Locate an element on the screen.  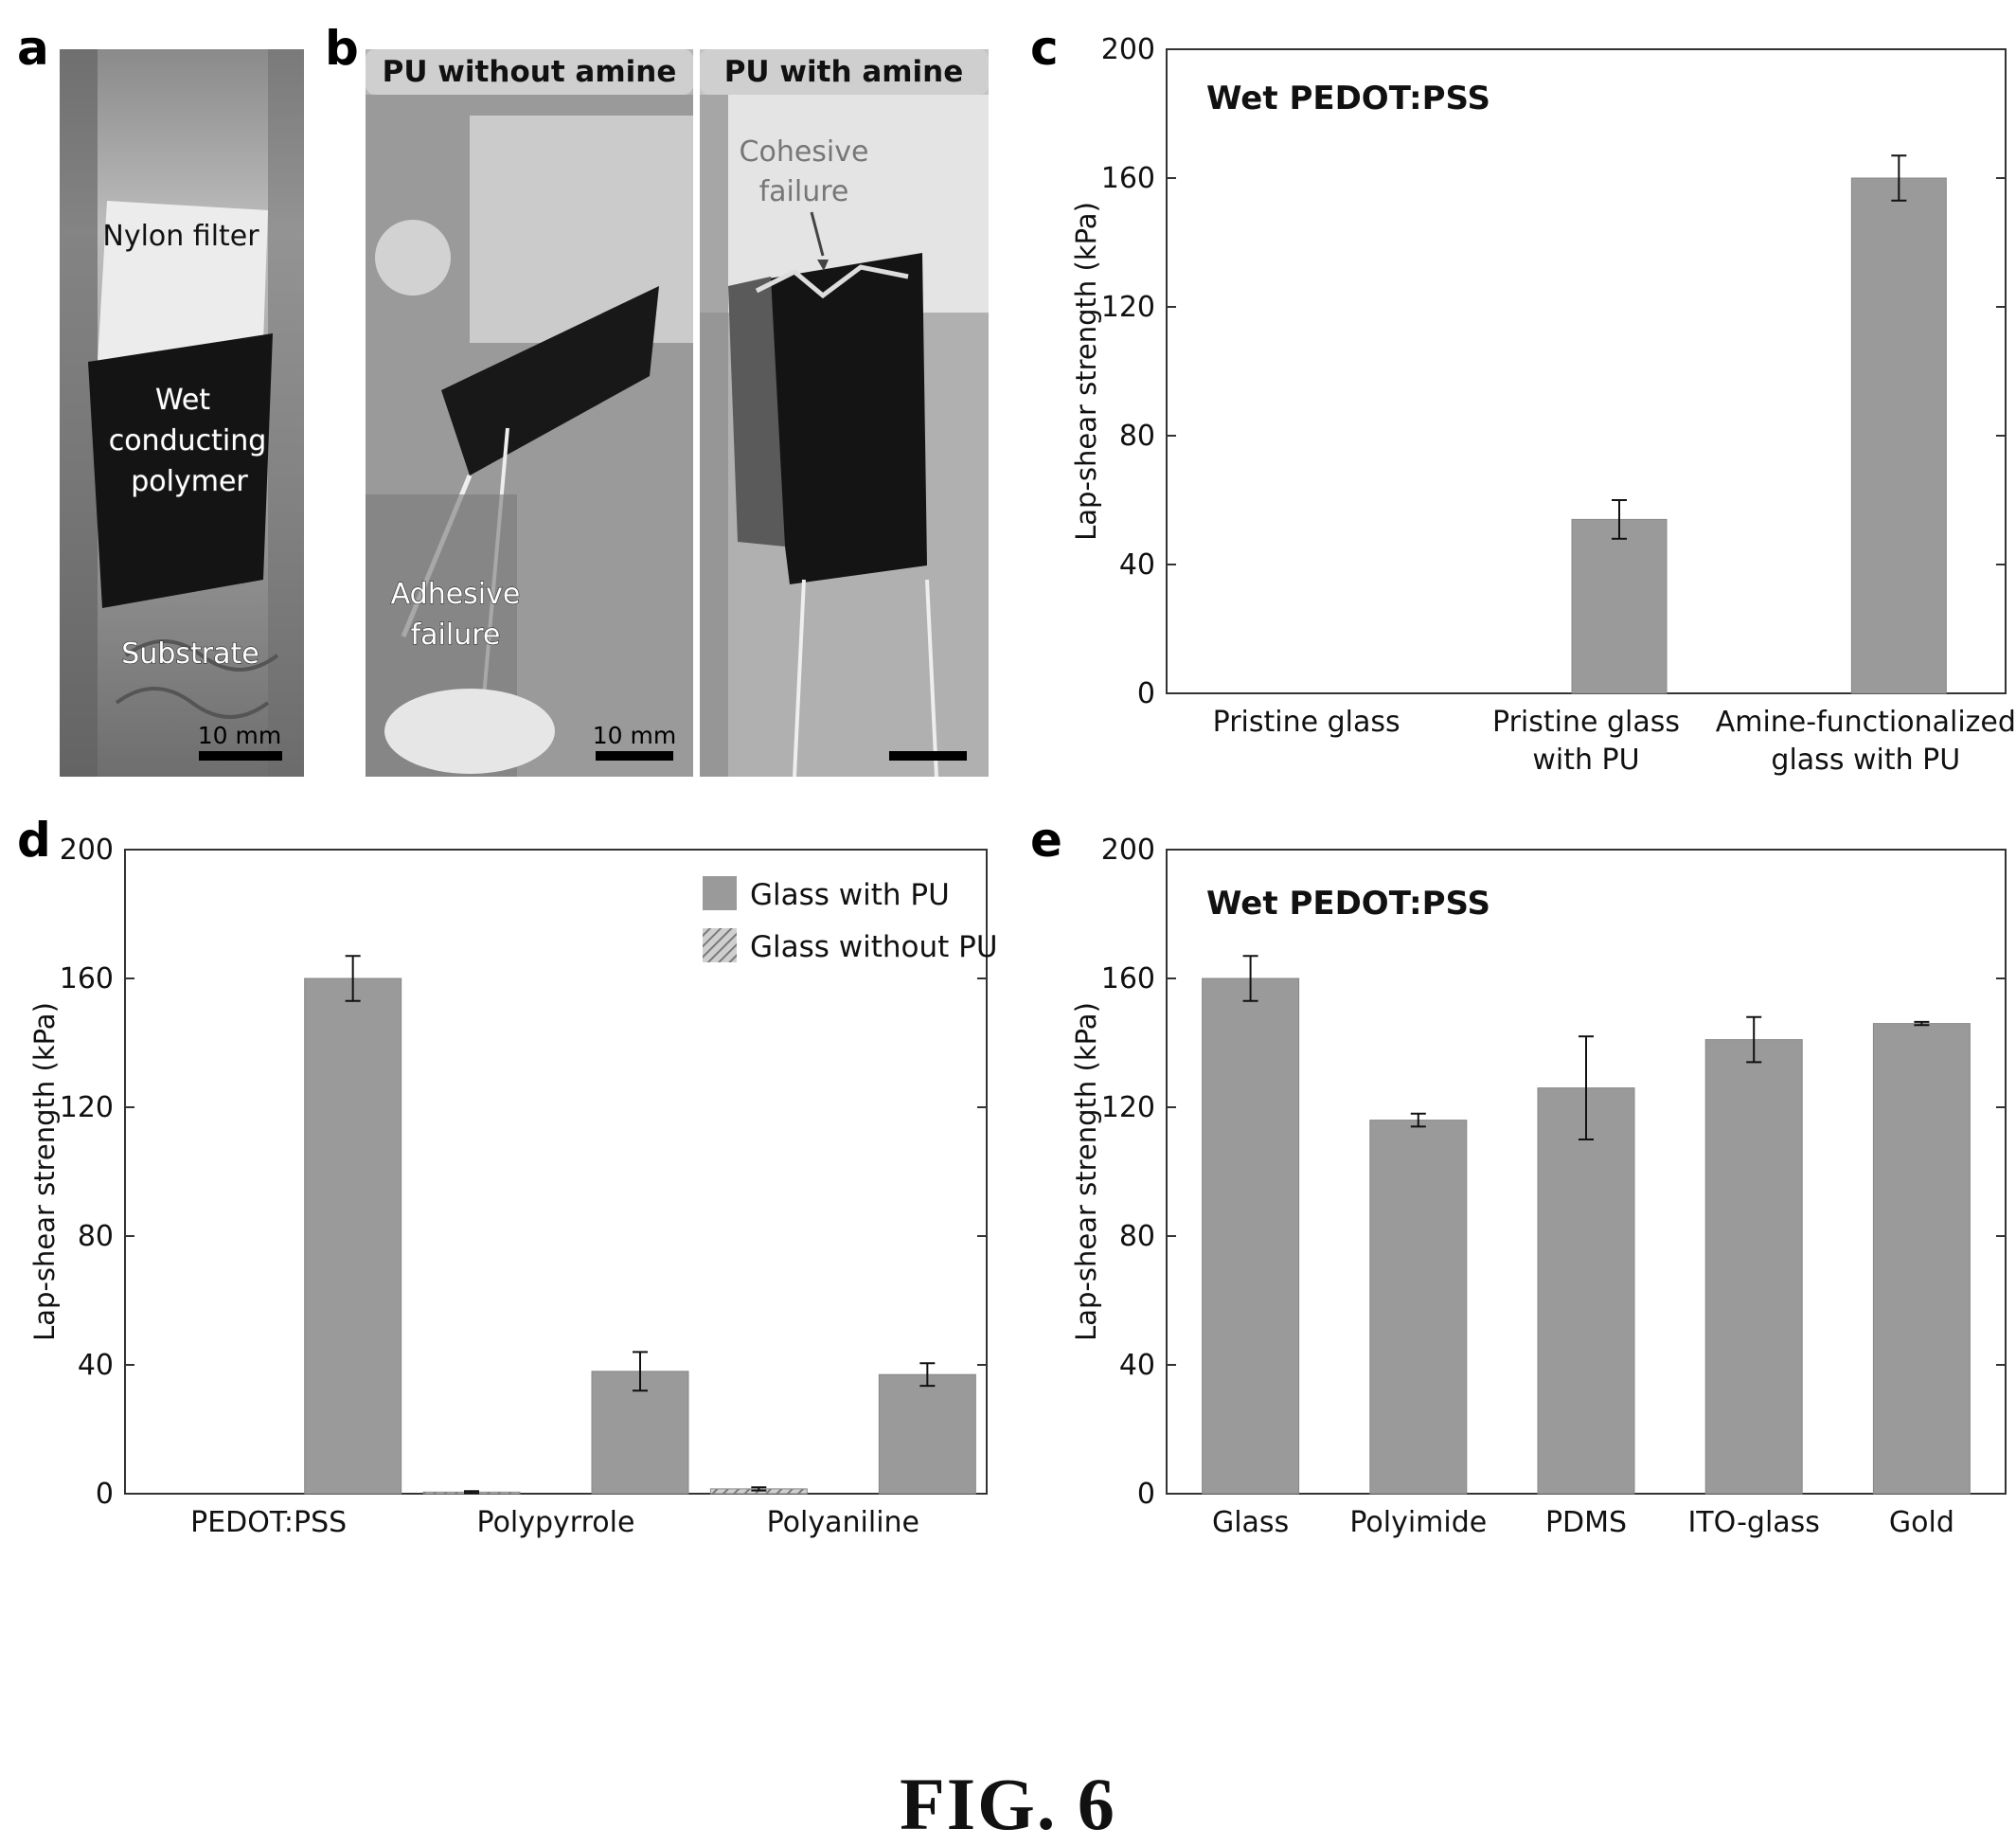
panel-letter-a: a is located at coordinates (33, 48).